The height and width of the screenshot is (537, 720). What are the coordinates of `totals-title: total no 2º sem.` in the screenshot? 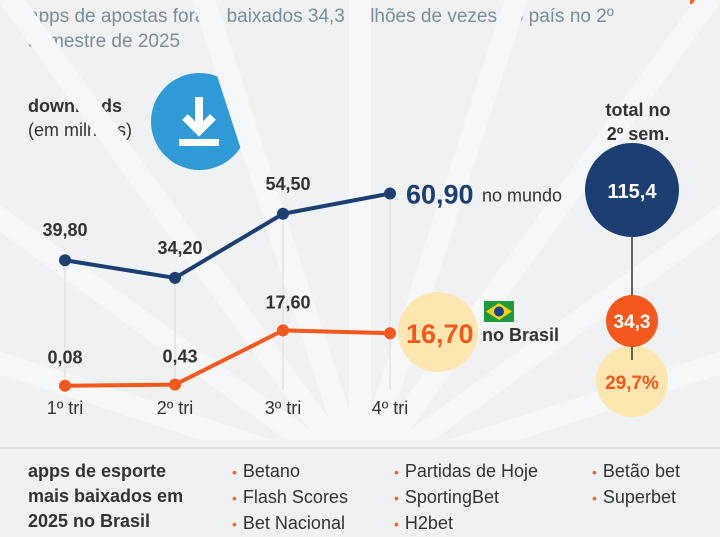 It's located at (638, 122).